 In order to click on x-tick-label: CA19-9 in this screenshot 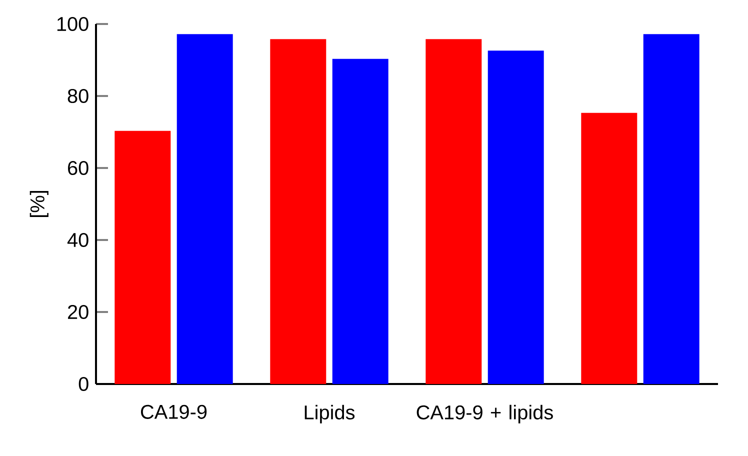, I will do `click(173, 411)`.